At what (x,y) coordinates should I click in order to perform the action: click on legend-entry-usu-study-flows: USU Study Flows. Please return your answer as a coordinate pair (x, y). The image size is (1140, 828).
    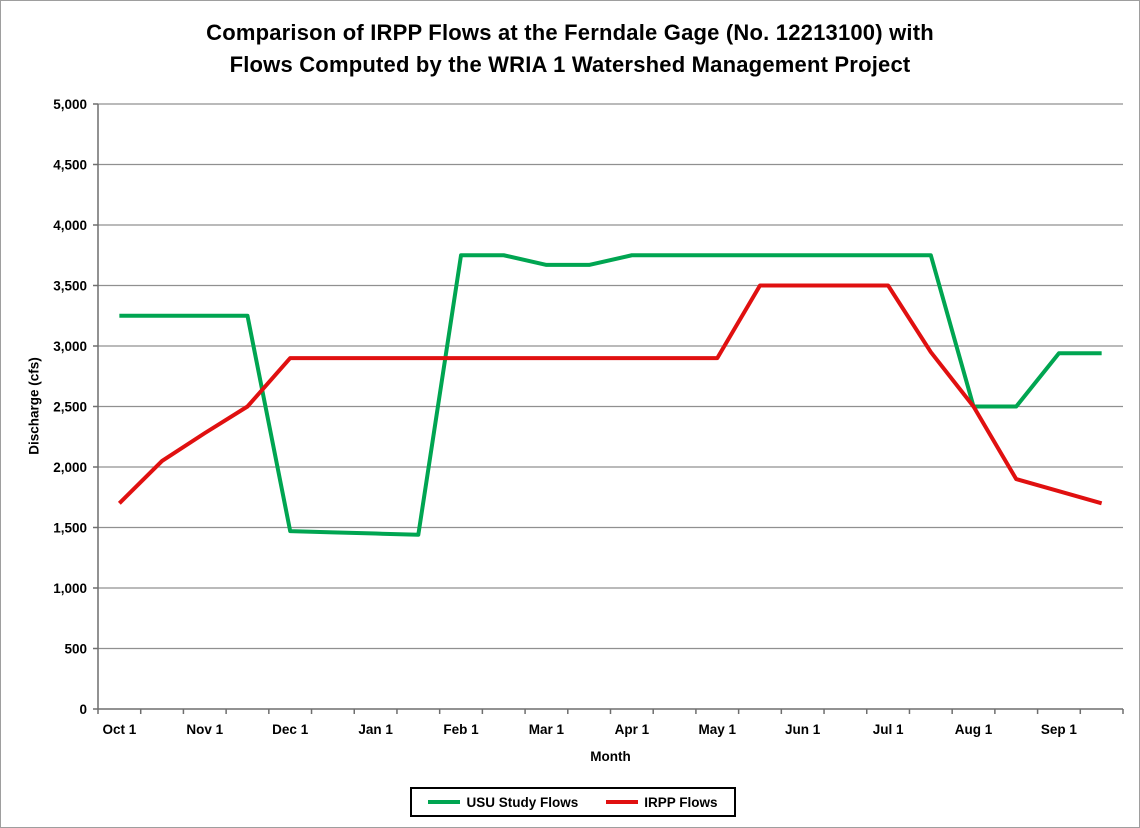
    Looking at the image, I should click on (503, 802).